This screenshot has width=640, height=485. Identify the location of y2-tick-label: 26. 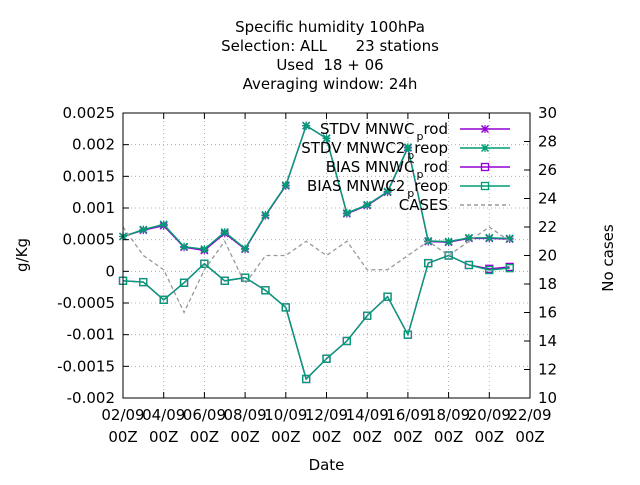
(547, 170).